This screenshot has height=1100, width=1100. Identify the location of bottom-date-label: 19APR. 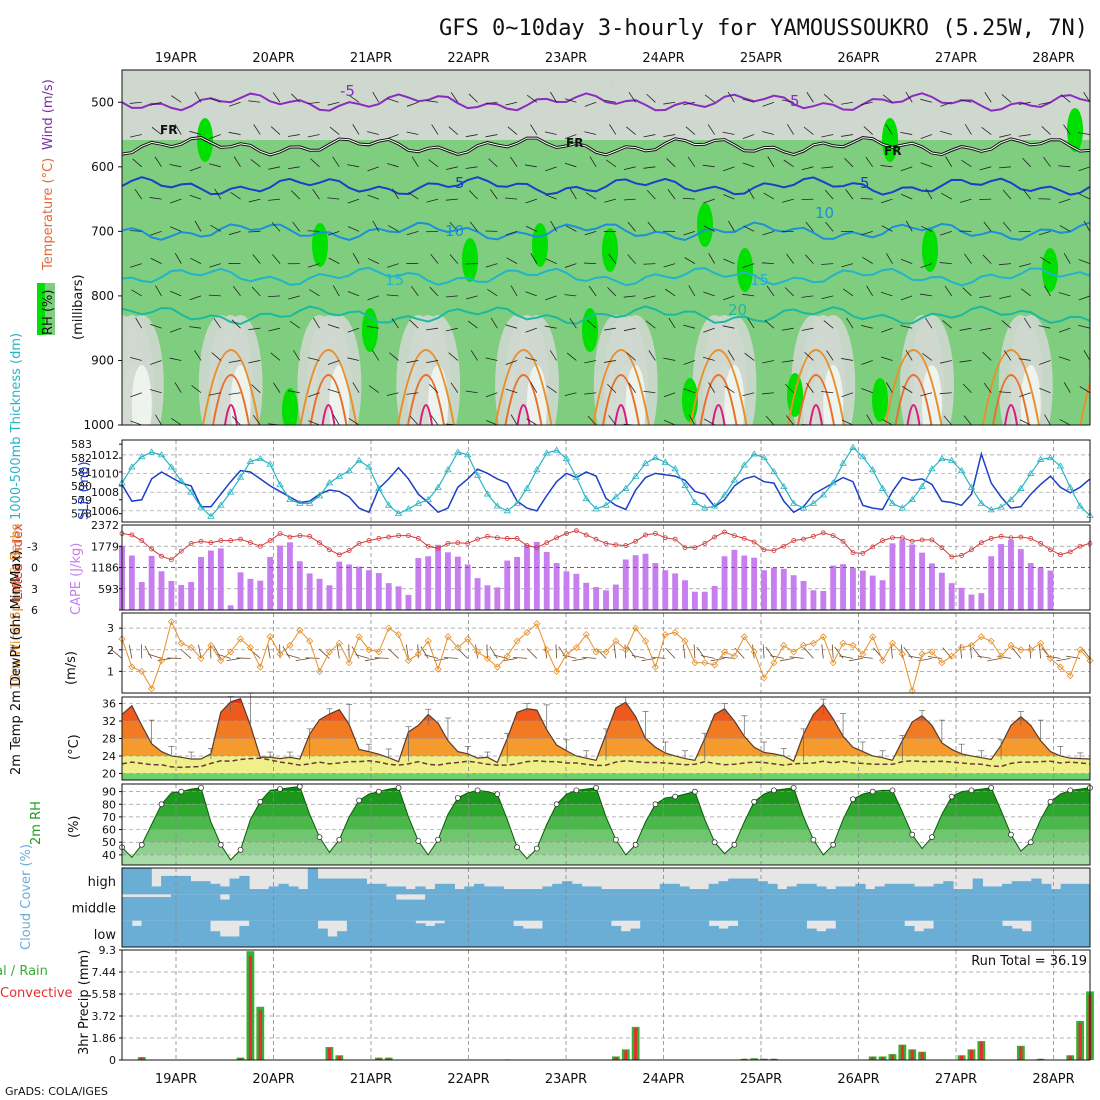
(176, 1079).